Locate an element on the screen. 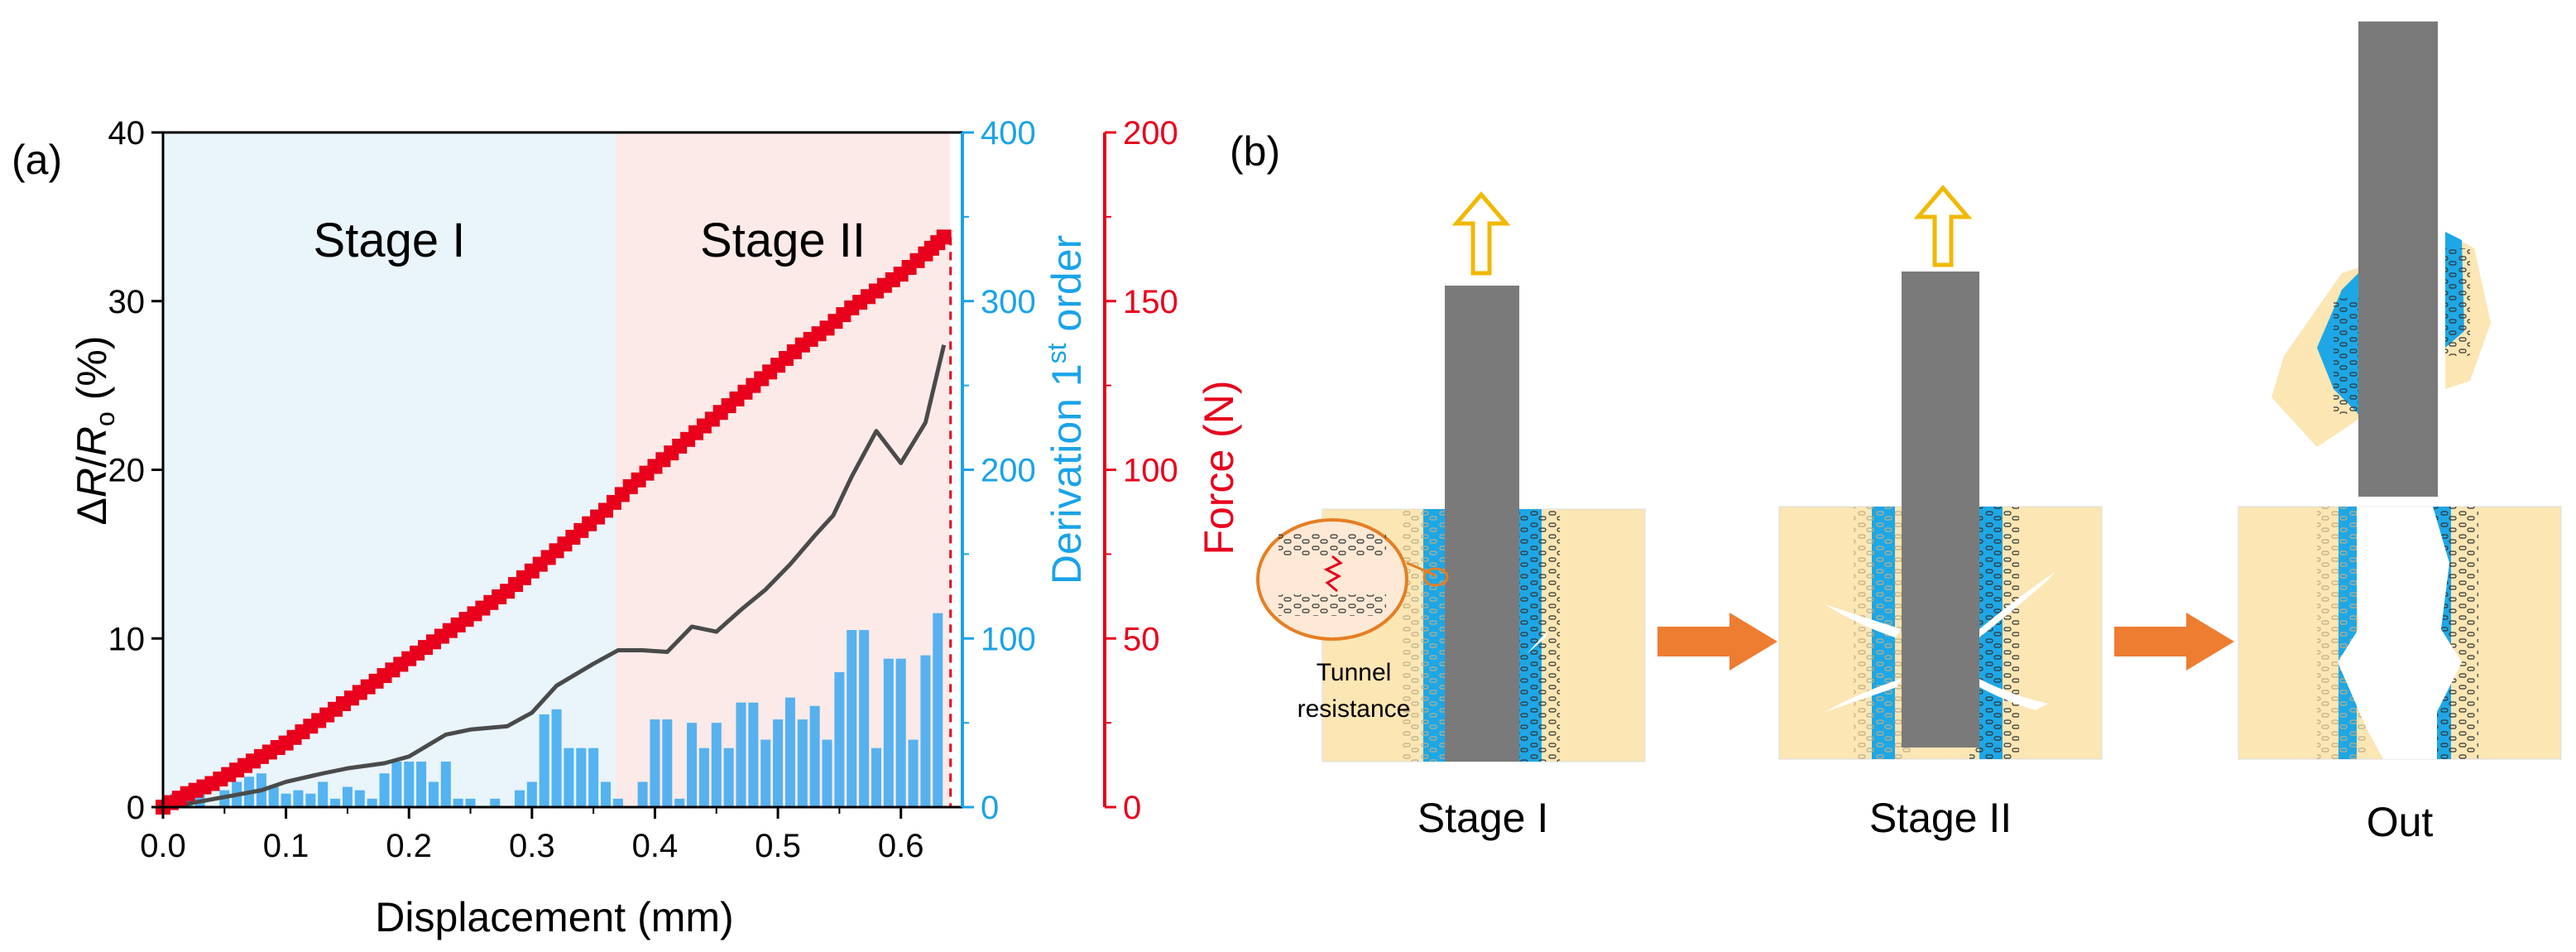 This screenshot has width=2576, height=952. x-tick-label: 0.3 is located at coordinates (532, 846).